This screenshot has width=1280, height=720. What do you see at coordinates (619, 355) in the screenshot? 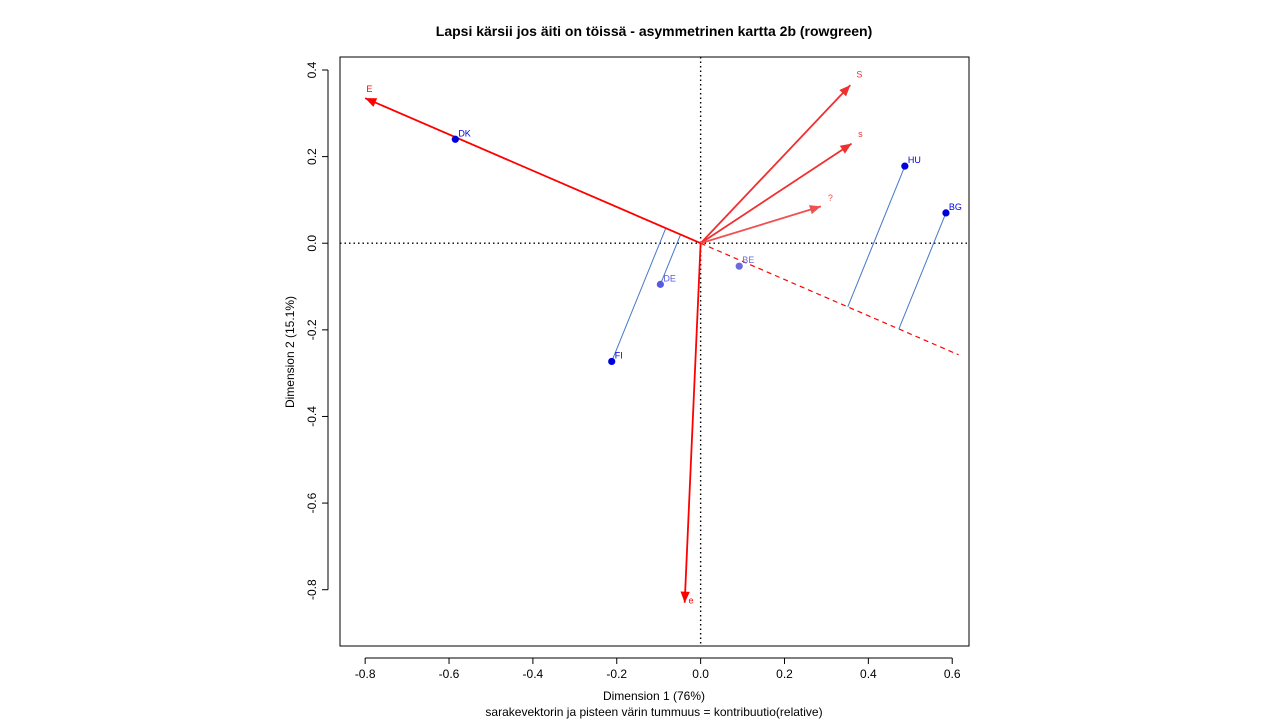
I see `point-label: FI` at bounding box center [619, 355].